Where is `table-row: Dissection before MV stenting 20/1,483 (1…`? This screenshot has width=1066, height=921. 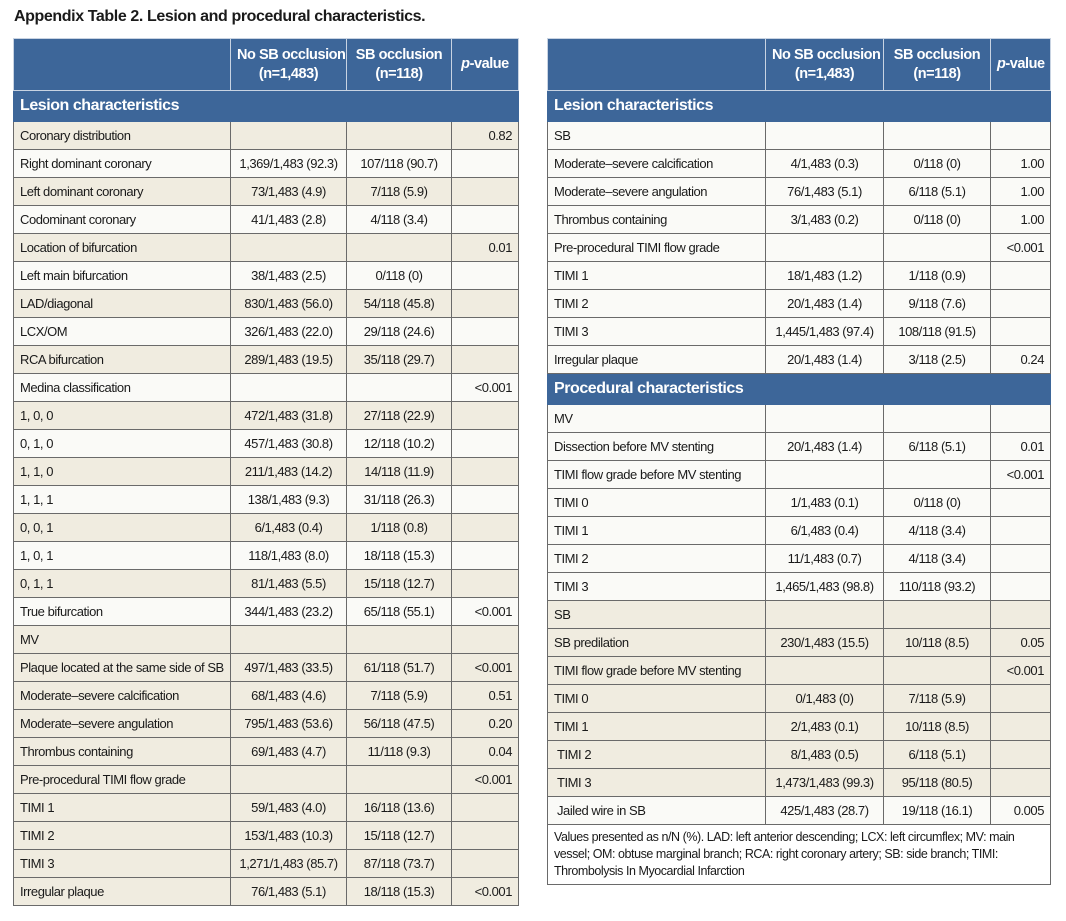
table-row: Dissection before MV stenting 20/1,483 (1… is located at coordinates (799, 446).